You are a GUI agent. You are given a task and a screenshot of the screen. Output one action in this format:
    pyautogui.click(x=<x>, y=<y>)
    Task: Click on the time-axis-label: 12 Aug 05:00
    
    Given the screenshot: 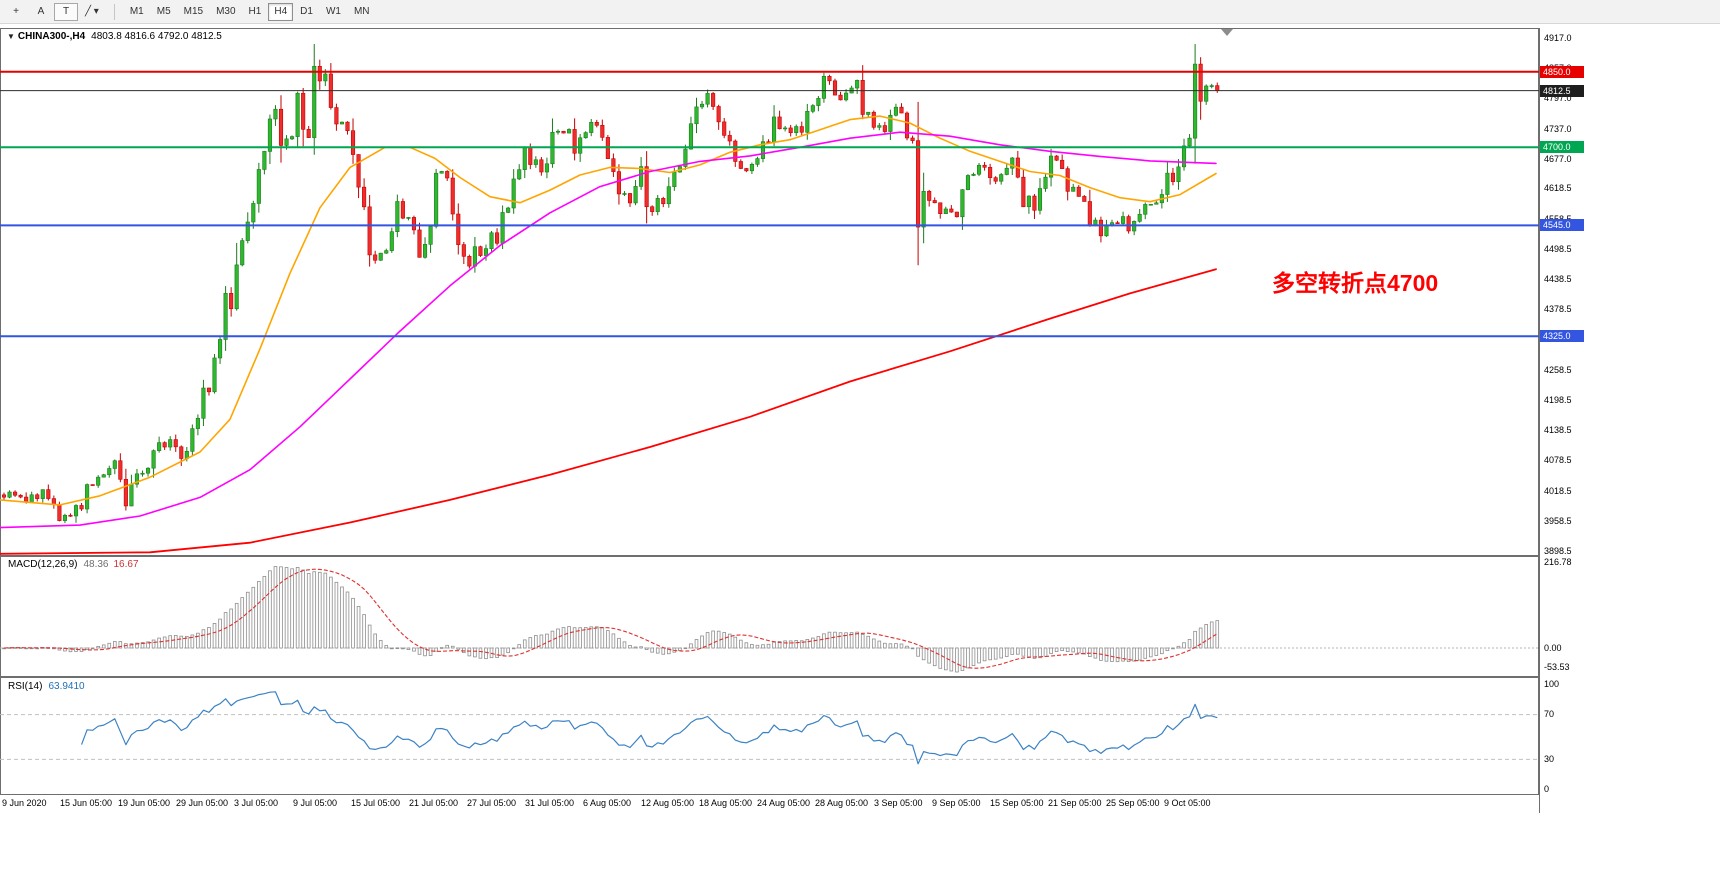 What is the action you would take?
    pyautogui.click(x=668, y=803)
    